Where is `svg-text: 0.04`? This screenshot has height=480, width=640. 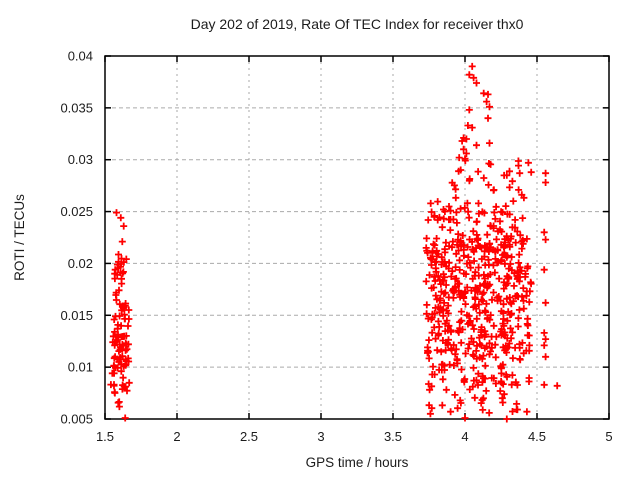
svg-text: 0.04 is located at coordinates (80, 56).